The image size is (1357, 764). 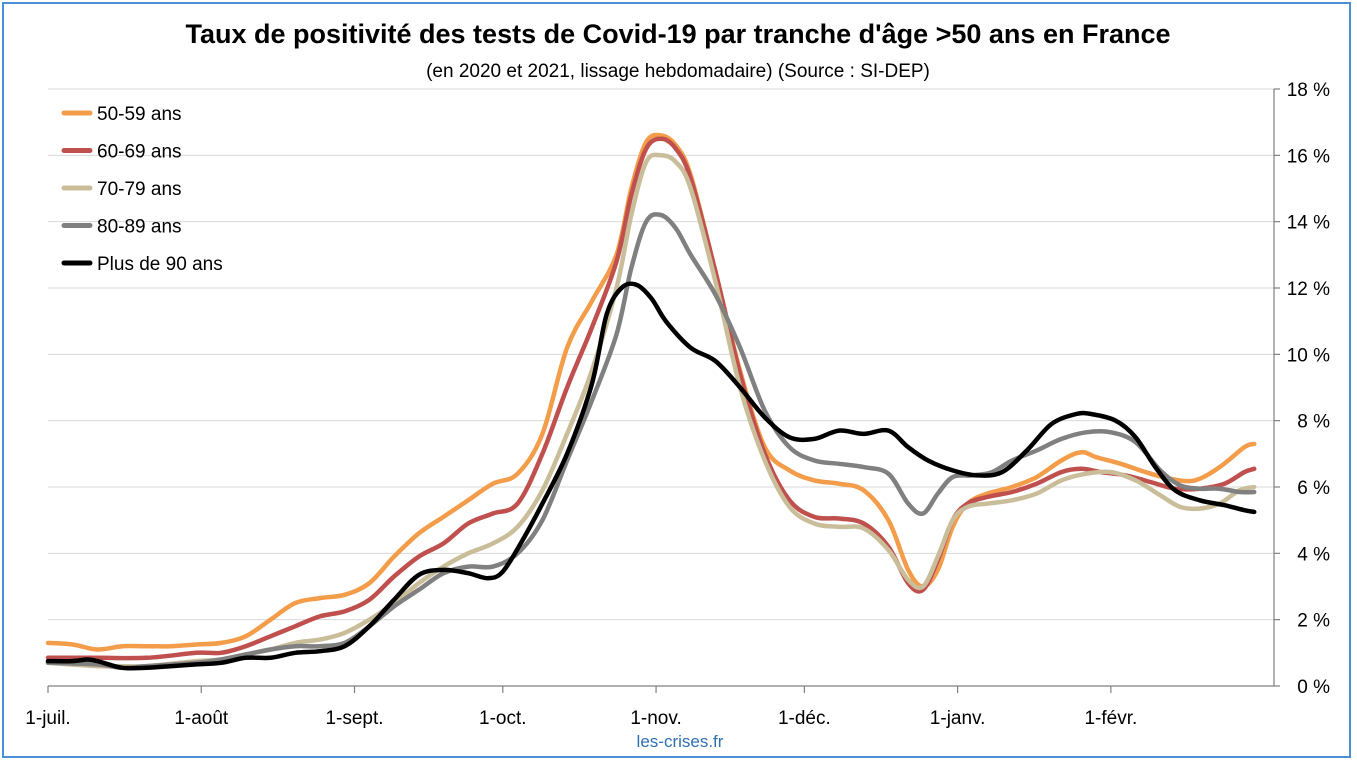 I want to click on y-tick-label: 2 %, so click(x=1313, y=621).